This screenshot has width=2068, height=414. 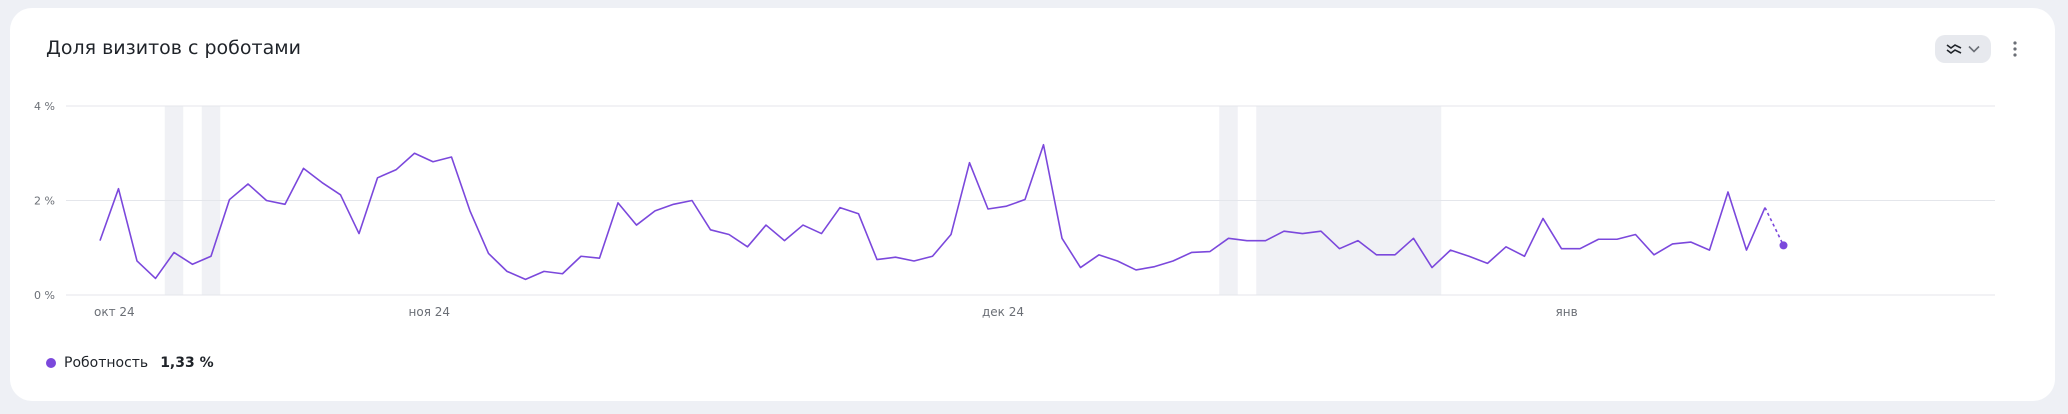 I want to click on y-tick-label: 4 %, so click(x=44, y=106).